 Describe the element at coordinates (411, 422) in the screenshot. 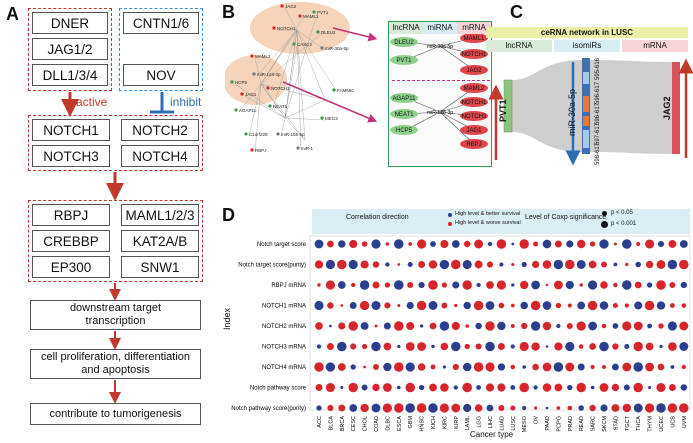

I see `col-label: GBM` at that location.